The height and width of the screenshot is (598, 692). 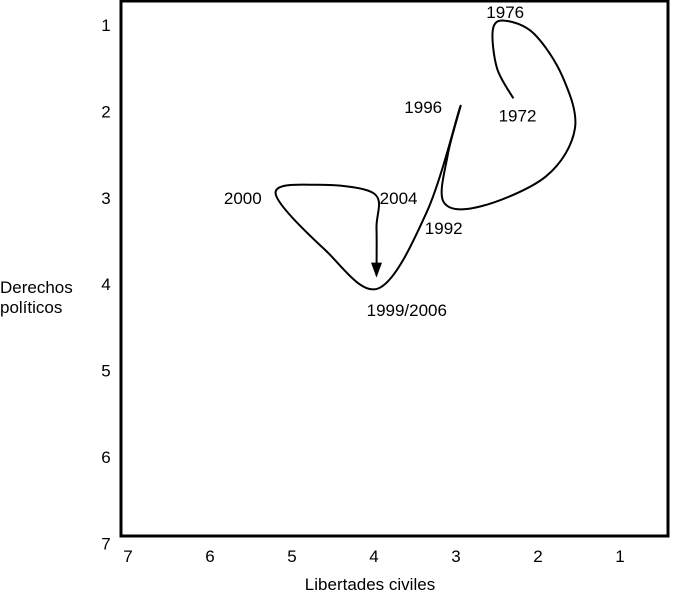 I want to click on y-tick-label: 6, so click(x=105, y=457).